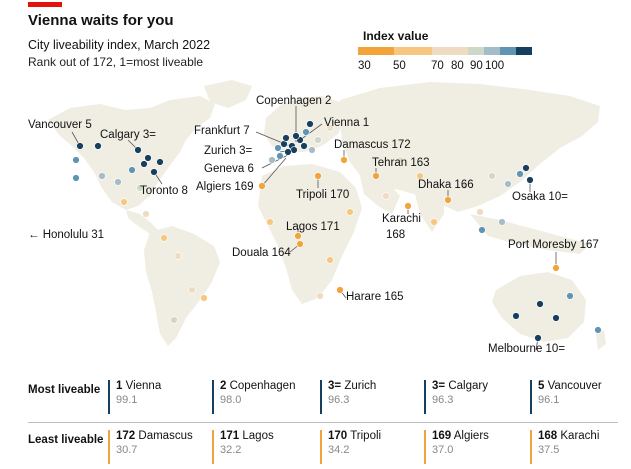  Describe the element at coordinates (322, 195) in the screenshot. I see `label-tripoli: Tripoli 170` at that location.